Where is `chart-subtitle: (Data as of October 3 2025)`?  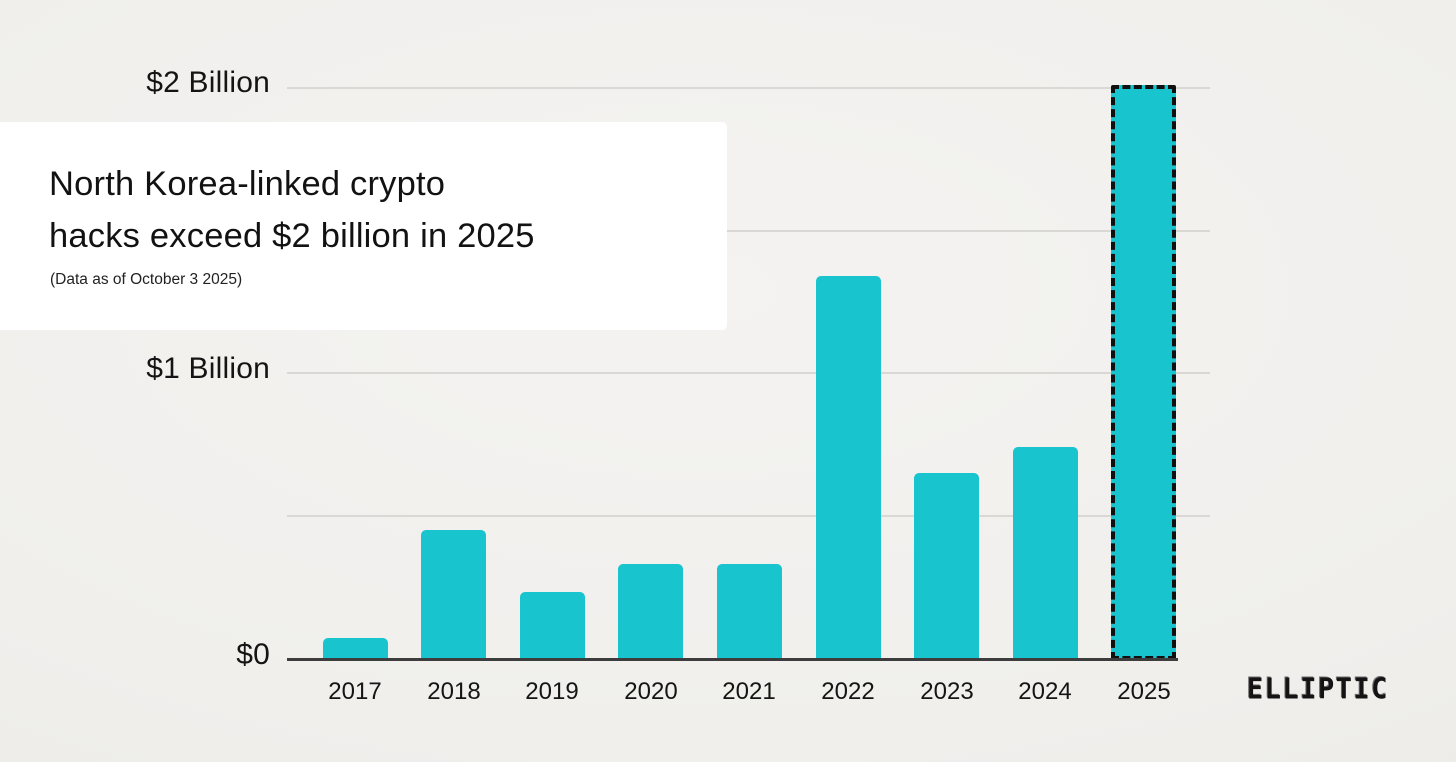 chart-subtitle: (Data as of October 3 2025) is located at coordinates (146, 279).